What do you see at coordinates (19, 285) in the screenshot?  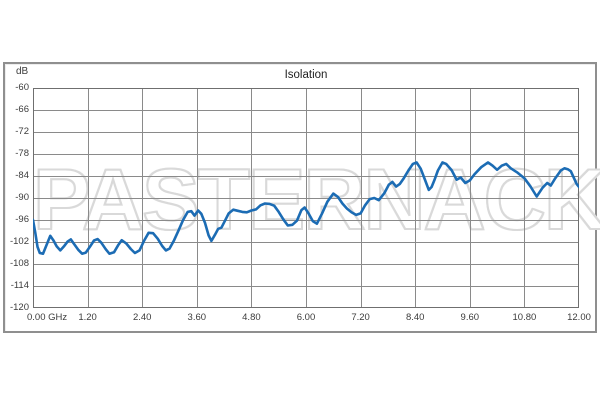 I see `y-tick-label: -114` at bounding box center [19, 285].